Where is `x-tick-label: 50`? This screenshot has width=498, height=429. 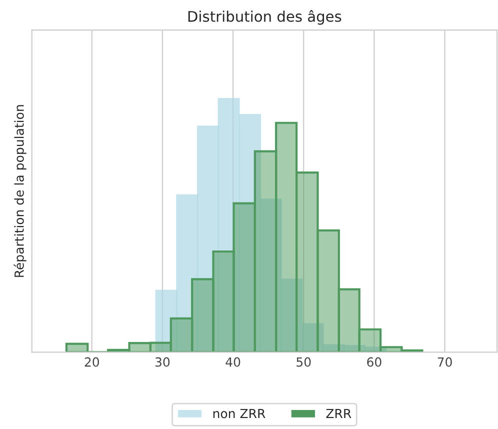 x-tick-label: 50 is located at coordinates (303, 362).